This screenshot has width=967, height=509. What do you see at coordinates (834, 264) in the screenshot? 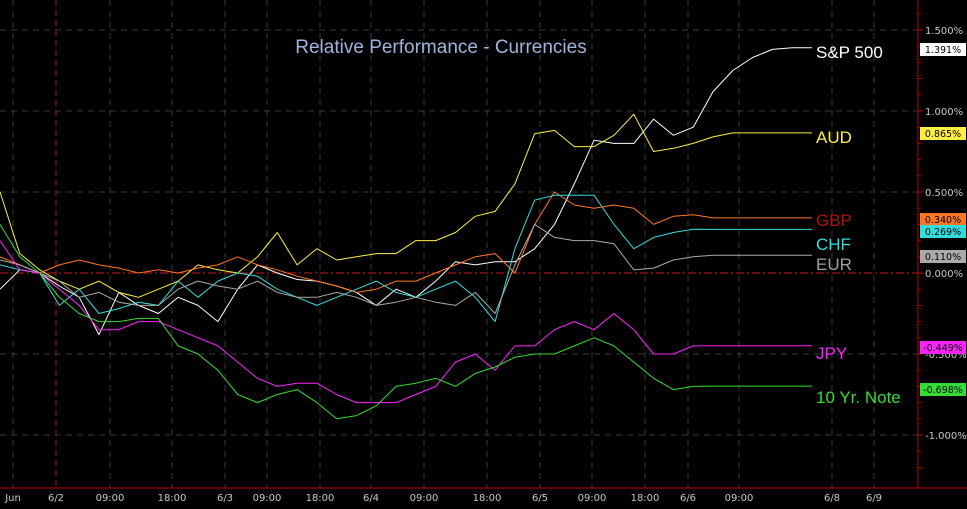
I see `series-label-eur: EUR` at bounding box center [834, 264].